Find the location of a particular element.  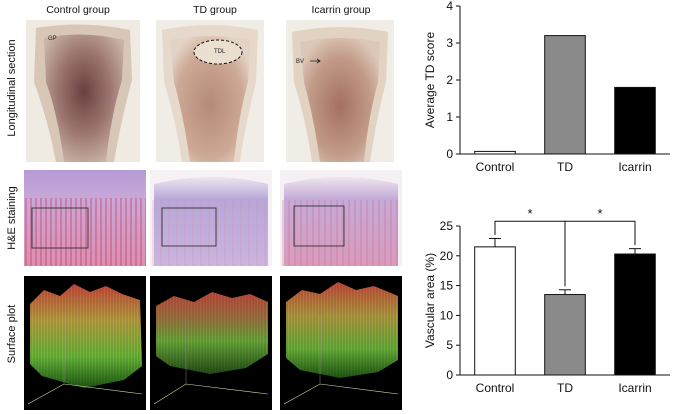

histology-control is located at coordinates (85, 218).